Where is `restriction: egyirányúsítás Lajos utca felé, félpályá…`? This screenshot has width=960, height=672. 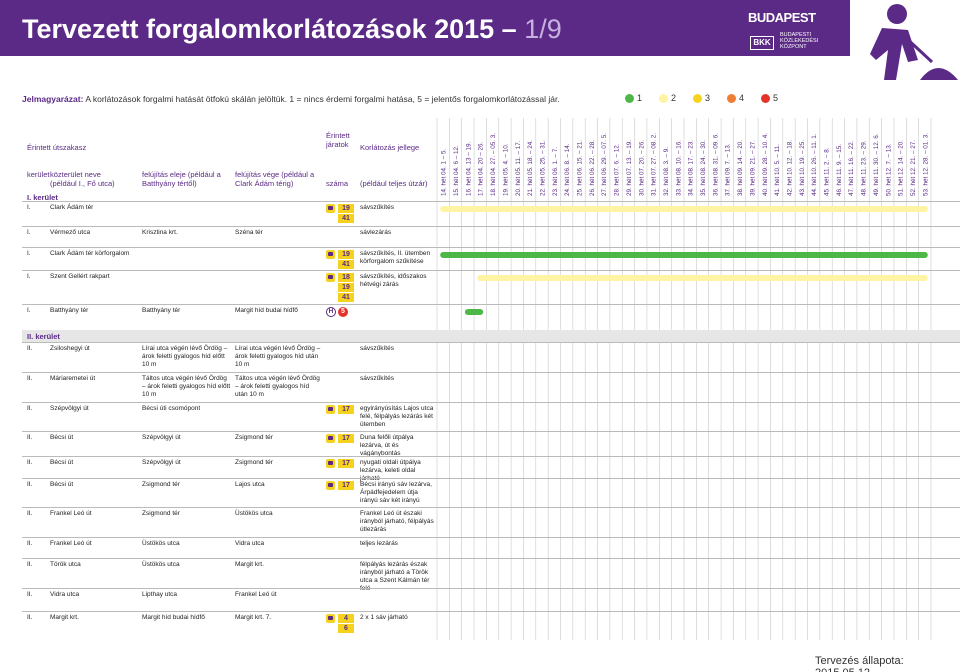 restriction: egyirányúsítás Lajos utca felé, félpályá… is located at coordinates (397, 416).